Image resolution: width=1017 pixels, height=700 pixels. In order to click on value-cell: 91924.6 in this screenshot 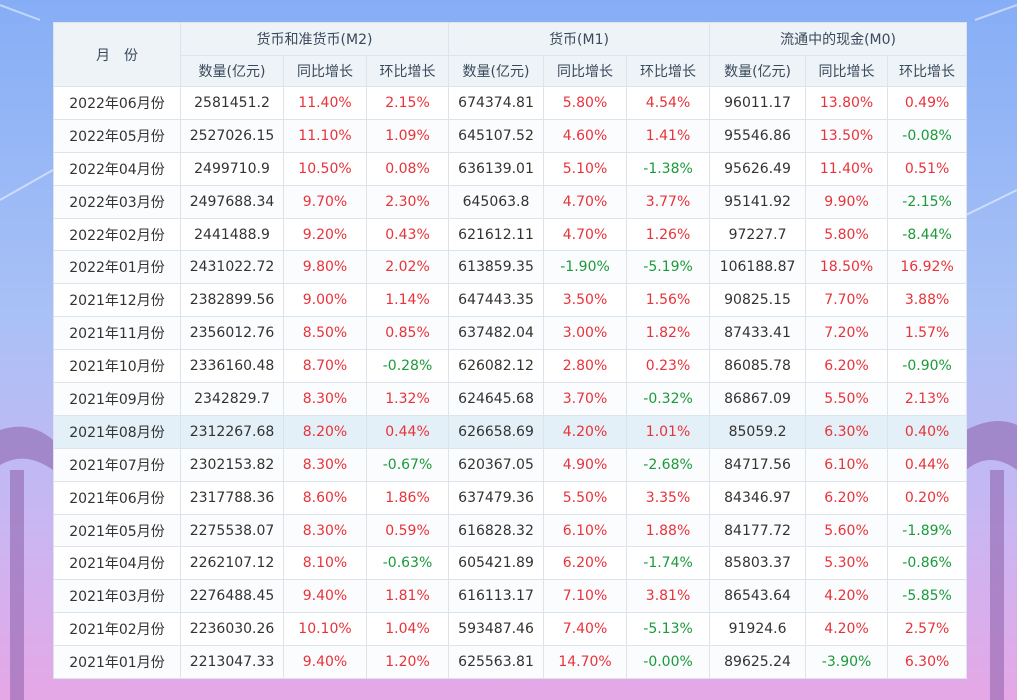, I will do `click(758, 629)`.